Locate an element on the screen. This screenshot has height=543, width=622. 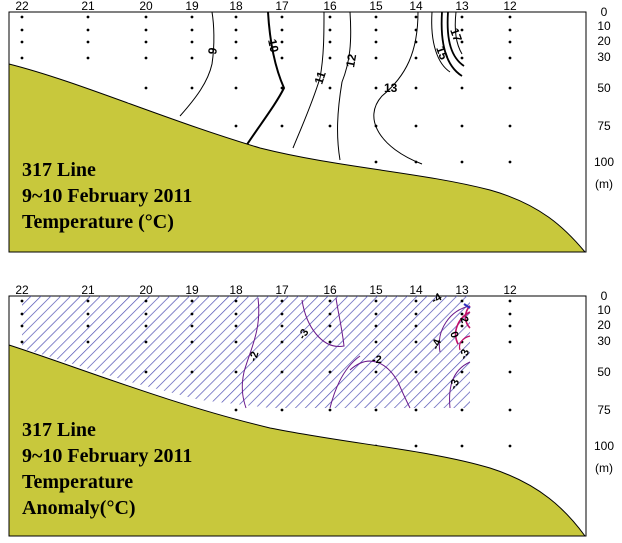
depth-tick-label: 75 is located at coordinates (604, 410).